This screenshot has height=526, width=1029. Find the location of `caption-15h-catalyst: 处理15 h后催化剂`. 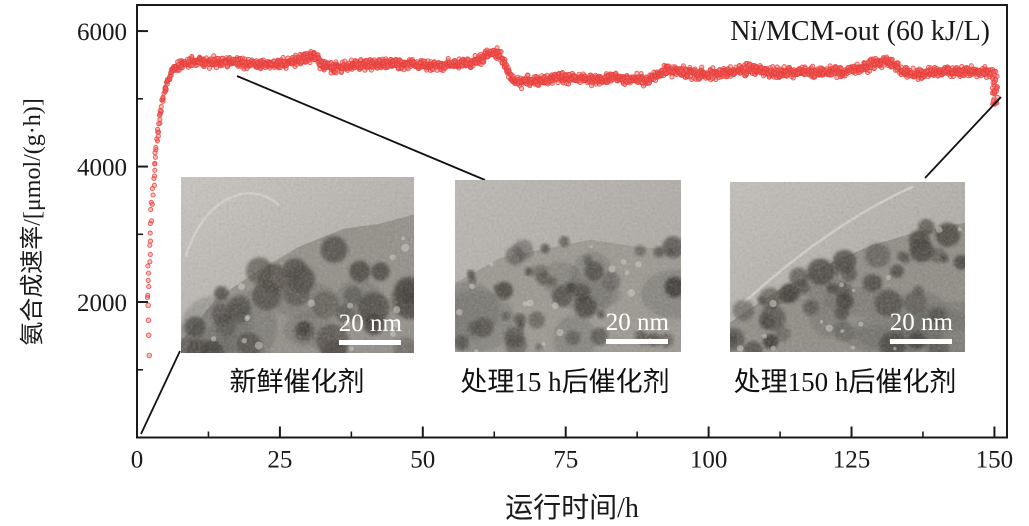

caption-15h-catalyst: 处理15 h后催化剂 is located at coordinates (565, 382).